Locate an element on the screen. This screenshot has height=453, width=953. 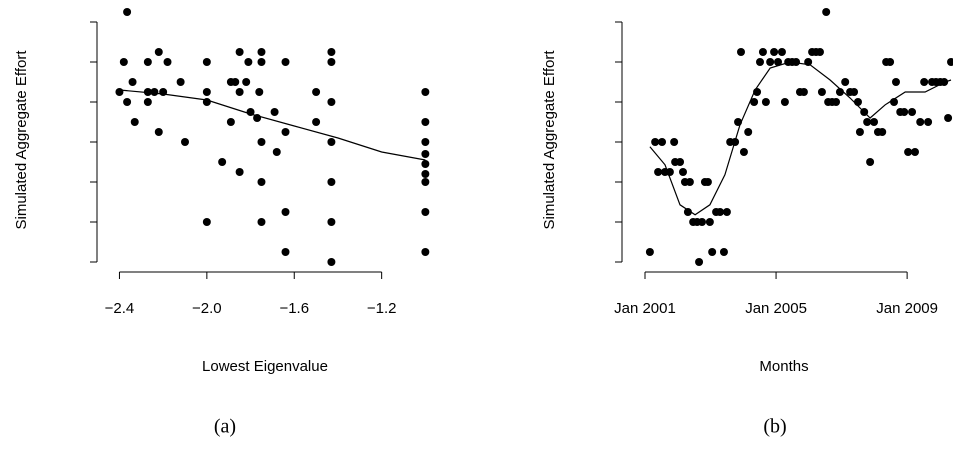
x-tick-label: Jan 2009 is located at coordinates (907, 308).